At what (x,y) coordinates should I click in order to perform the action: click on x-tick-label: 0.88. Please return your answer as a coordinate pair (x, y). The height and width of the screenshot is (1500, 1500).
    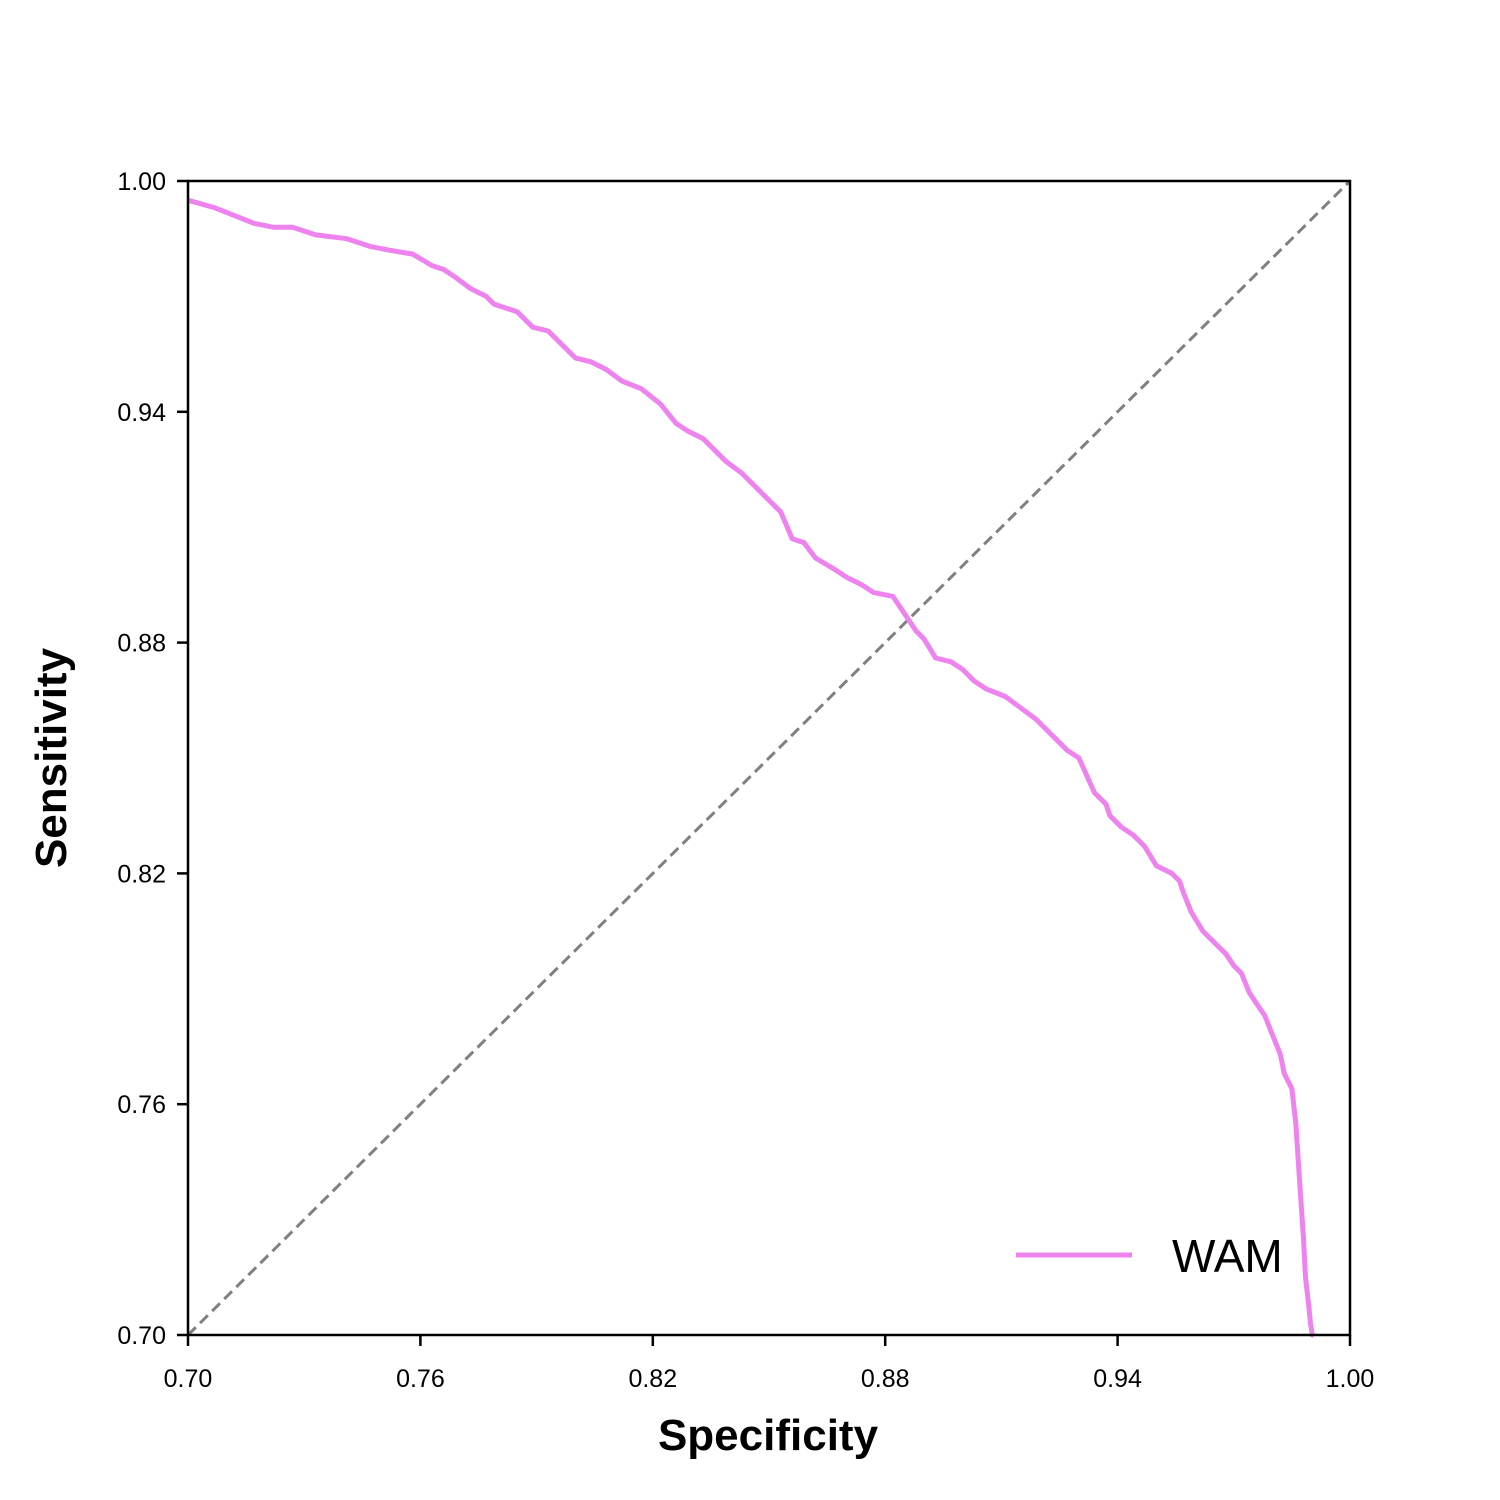
    Looking at the image, I should click on (885, 1379).